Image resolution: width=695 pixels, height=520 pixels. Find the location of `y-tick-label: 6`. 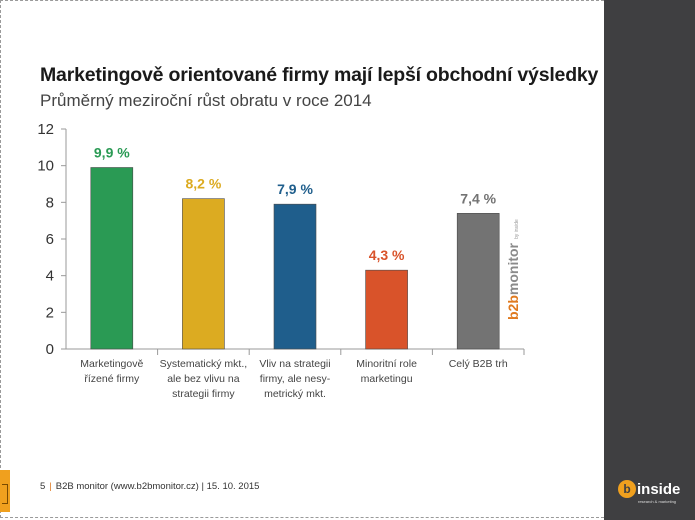

y-tick-label: 6 is located at coordinates (50, 239).